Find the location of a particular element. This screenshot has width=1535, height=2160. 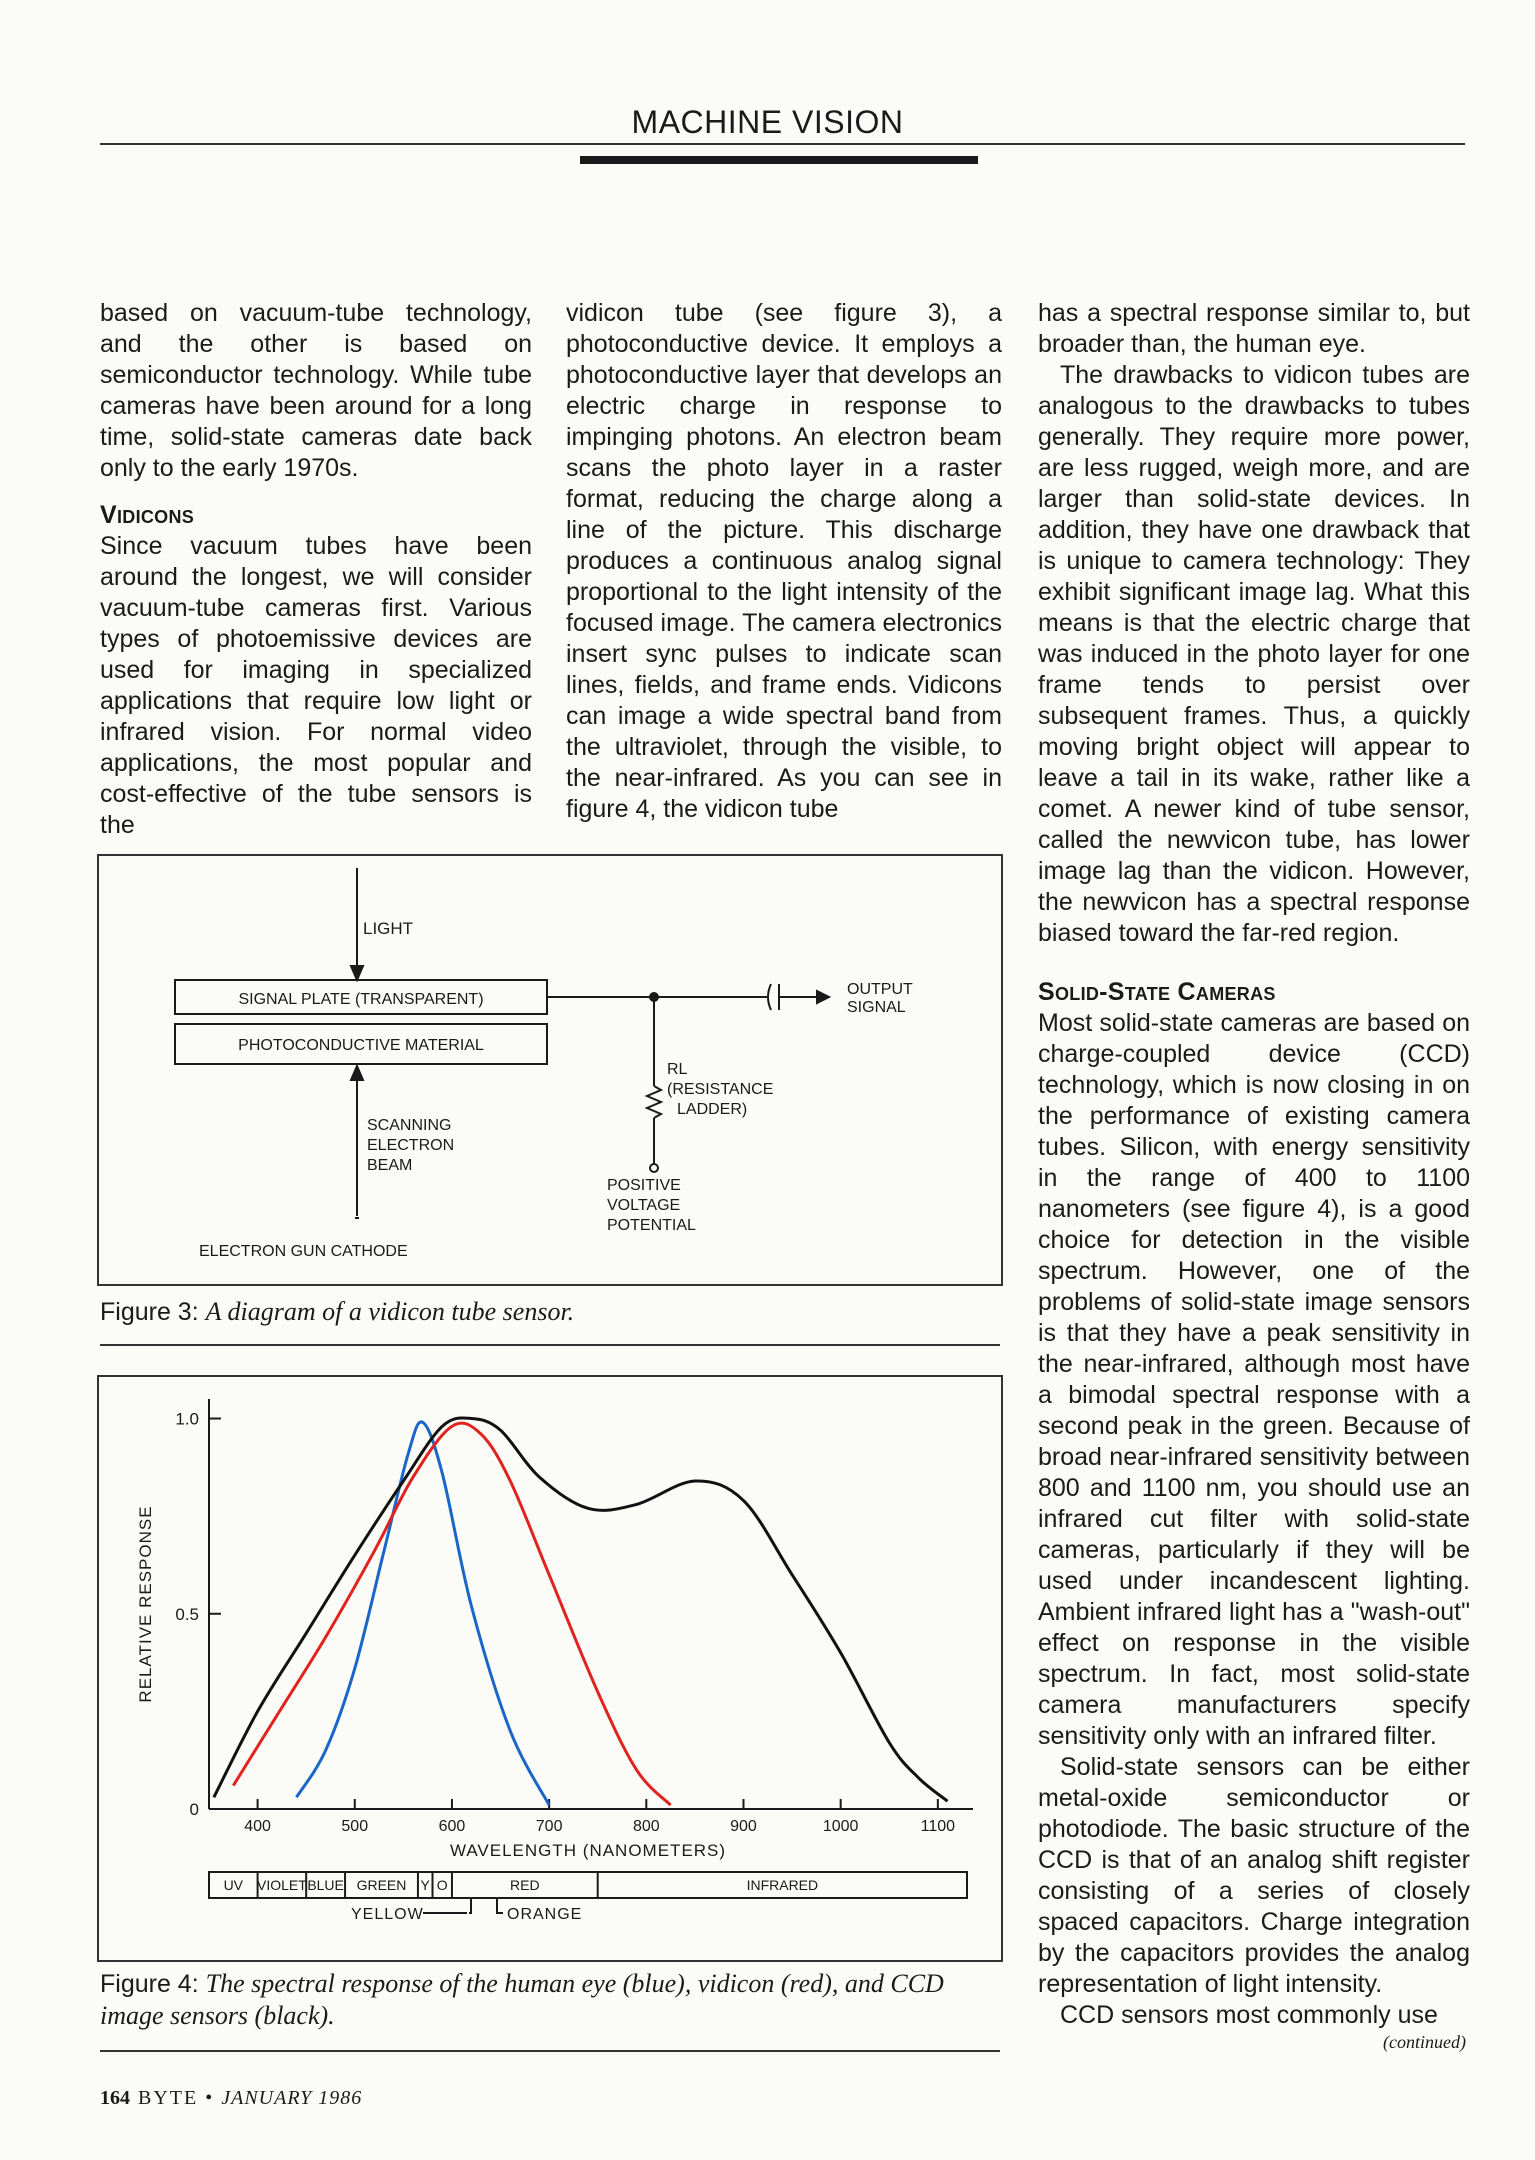

page-number: 164 is located at coordinates (115, 2098).